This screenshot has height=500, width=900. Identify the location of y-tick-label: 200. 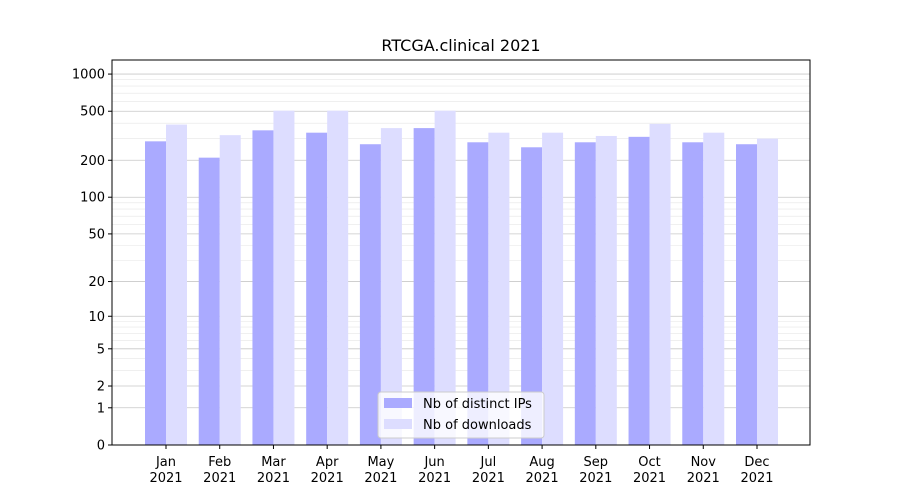
(92, 161).